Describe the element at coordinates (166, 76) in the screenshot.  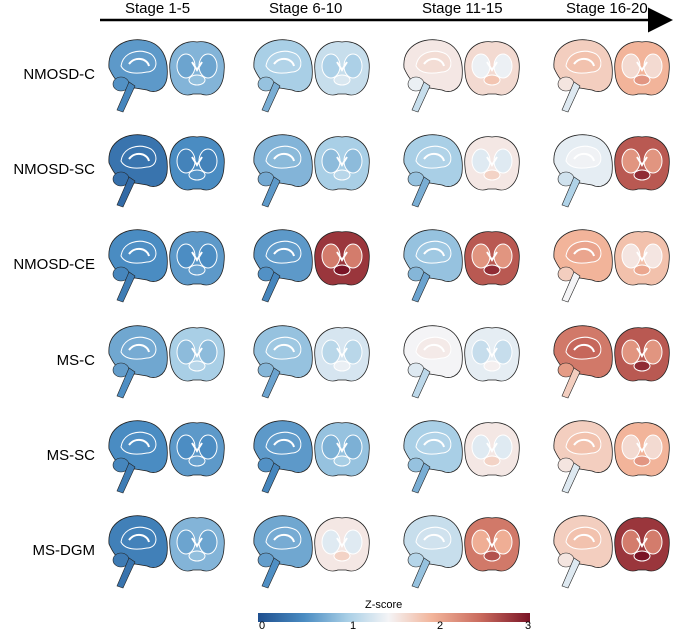
I see `brain-pair-r1-c1` at that location.